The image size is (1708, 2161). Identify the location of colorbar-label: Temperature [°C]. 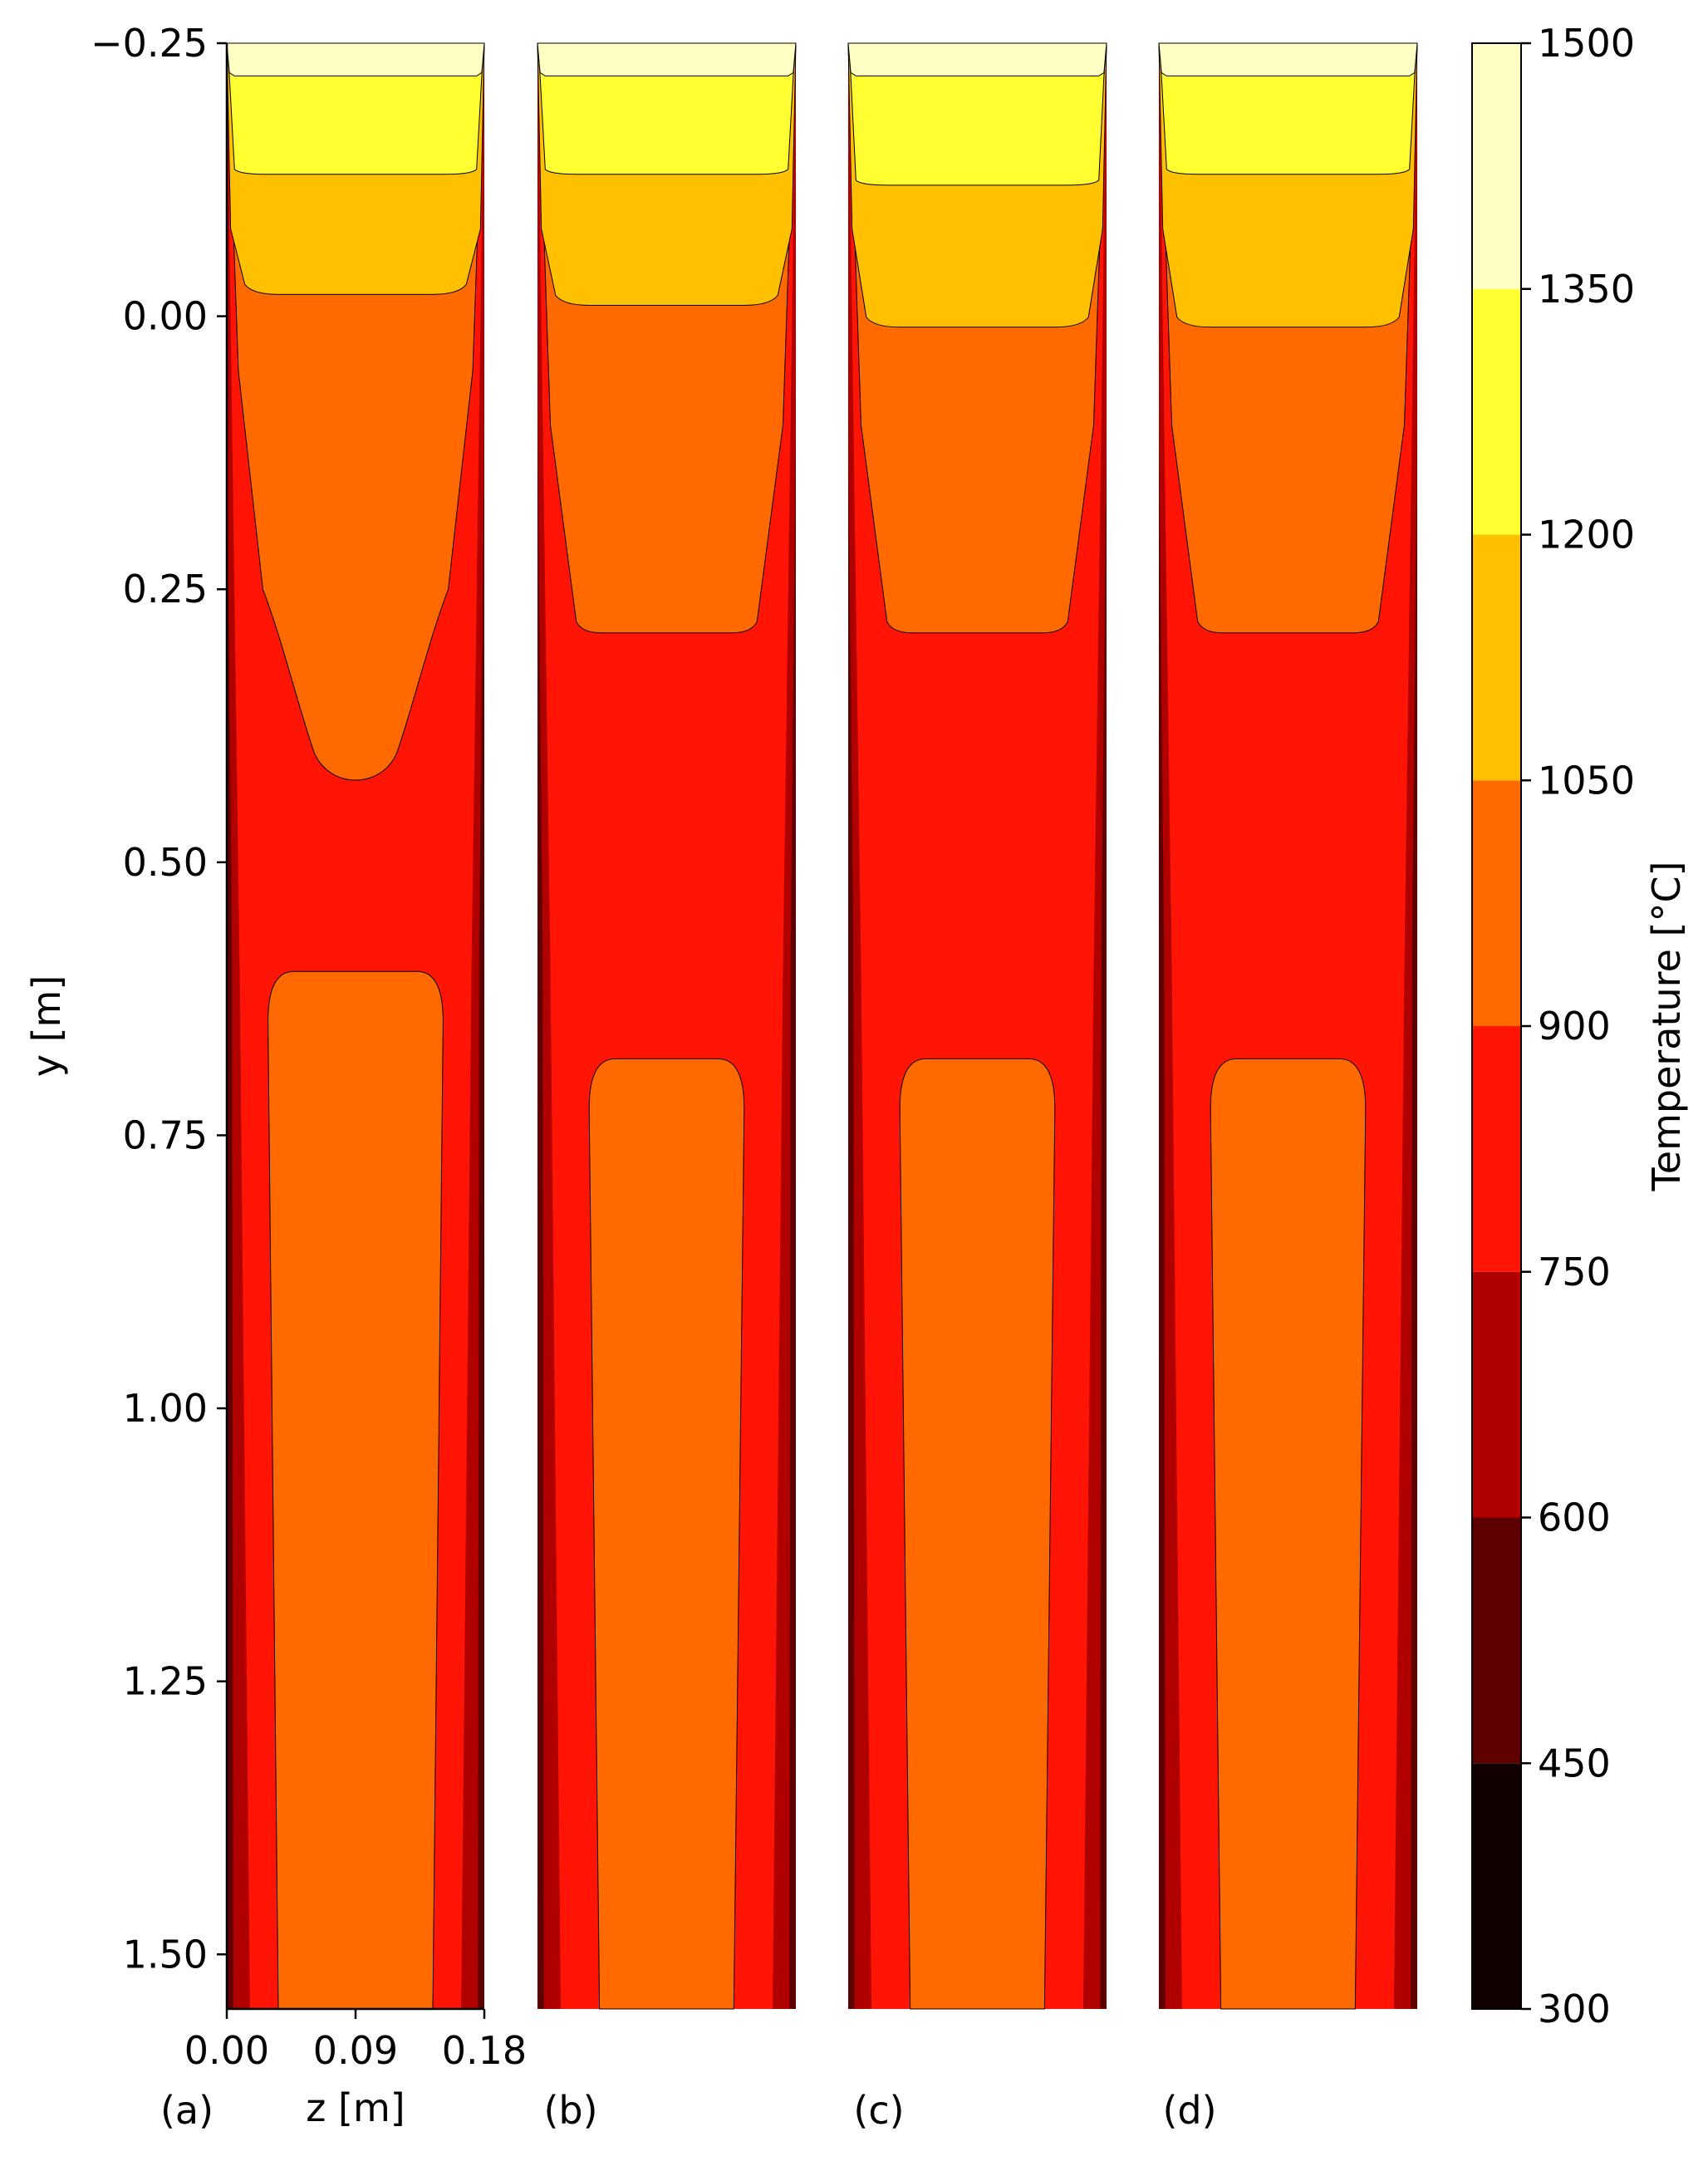
(1666, 1026).